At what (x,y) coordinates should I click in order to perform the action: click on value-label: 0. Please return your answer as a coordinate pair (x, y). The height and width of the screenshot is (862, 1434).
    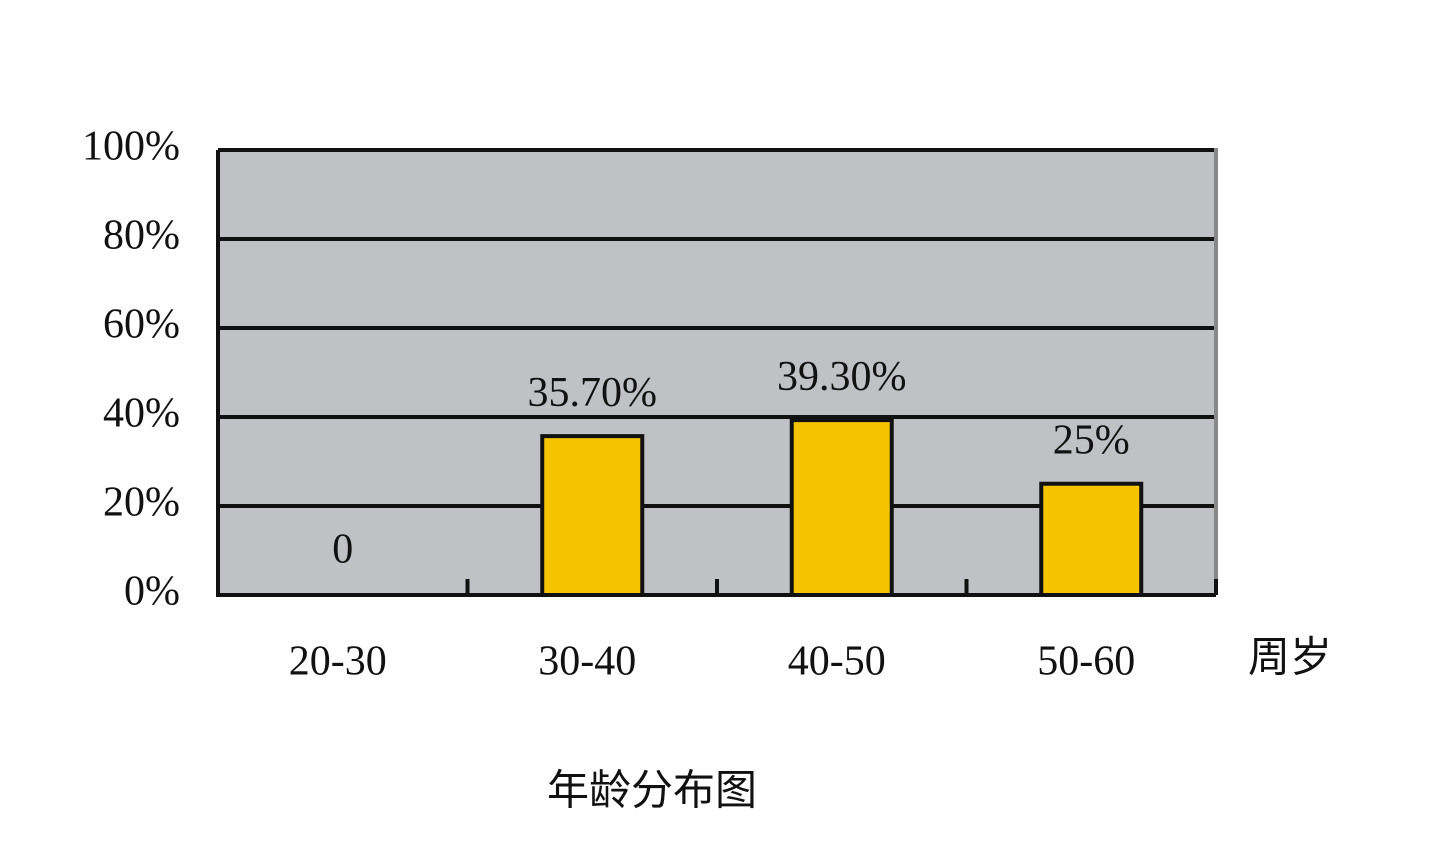
    Looking at the image, I should click on (342, 550).